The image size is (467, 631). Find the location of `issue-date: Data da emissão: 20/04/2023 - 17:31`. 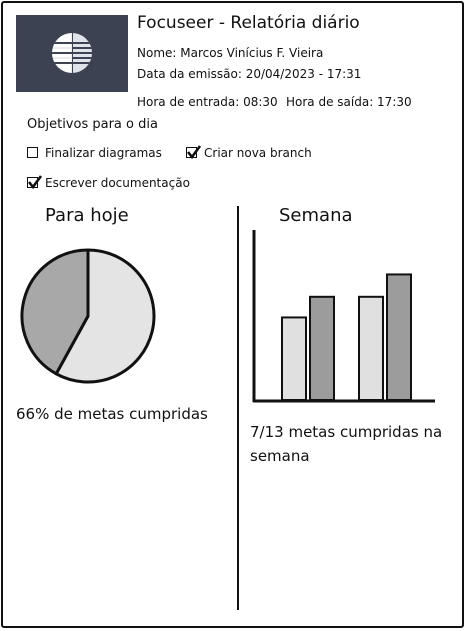

issue-date: Data da emissão: 20/04/2023 - 17:31 is located at coordinates (249, 74).